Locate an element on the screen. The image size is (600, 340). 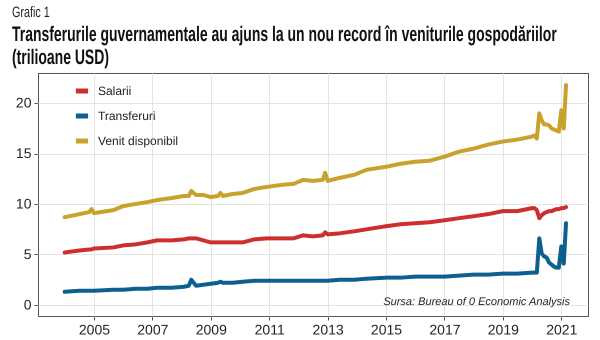
x-tick-label: 2009 is located at coordinates (212, 330).